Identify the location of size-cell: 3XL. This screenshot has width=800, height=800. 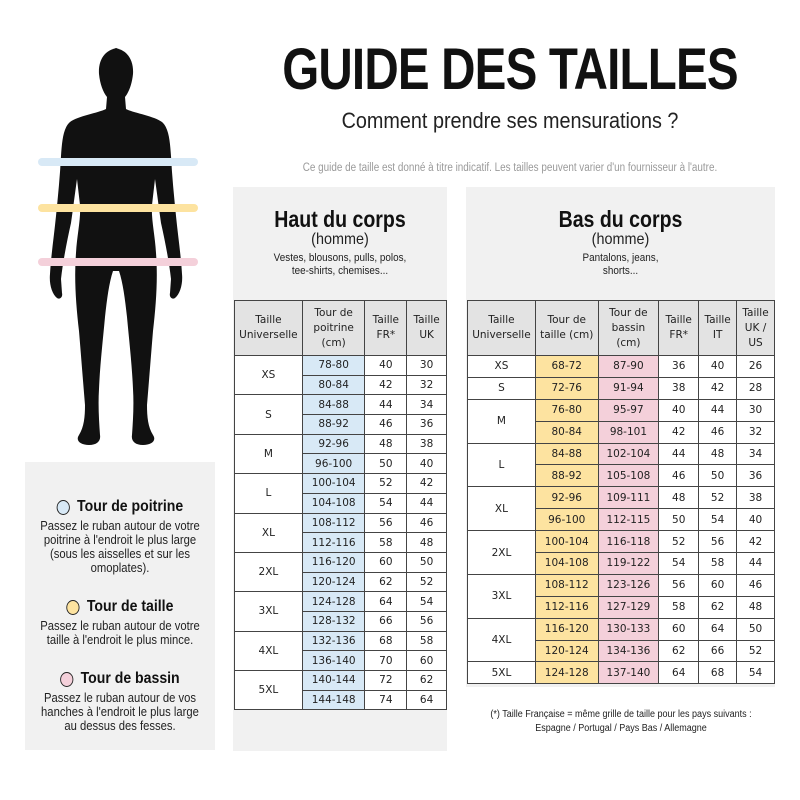
(501, 596).